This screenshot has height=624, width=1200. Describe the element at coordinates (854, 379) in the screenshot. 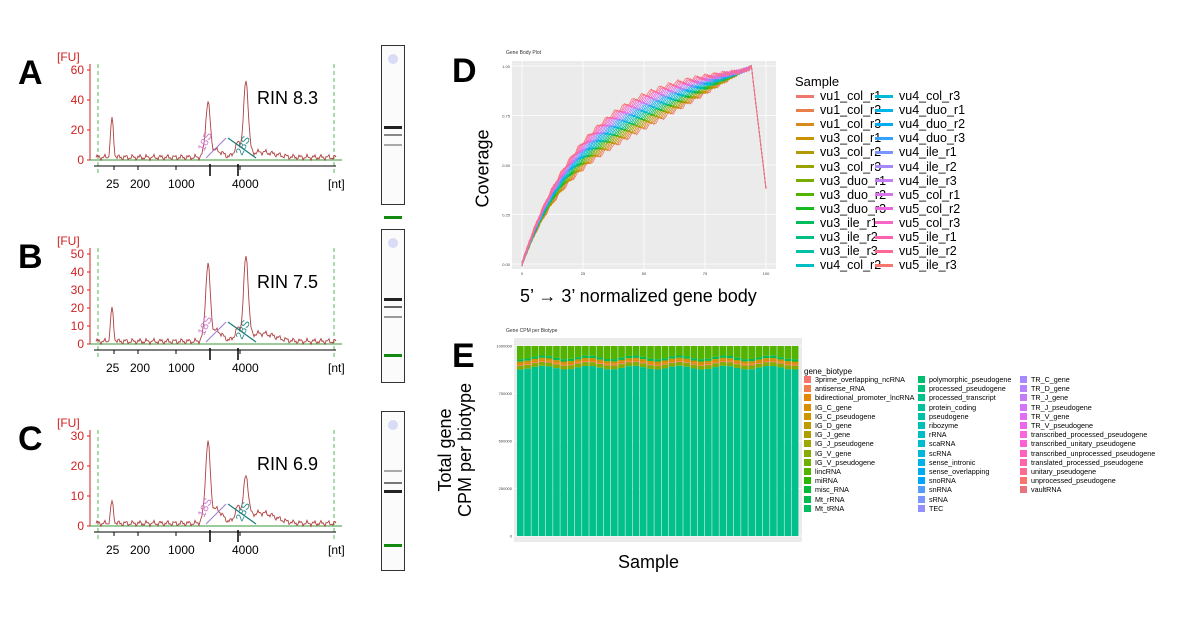

I see `biotype-legend-item: 3prime_overlapping_ncRNA` at that location.